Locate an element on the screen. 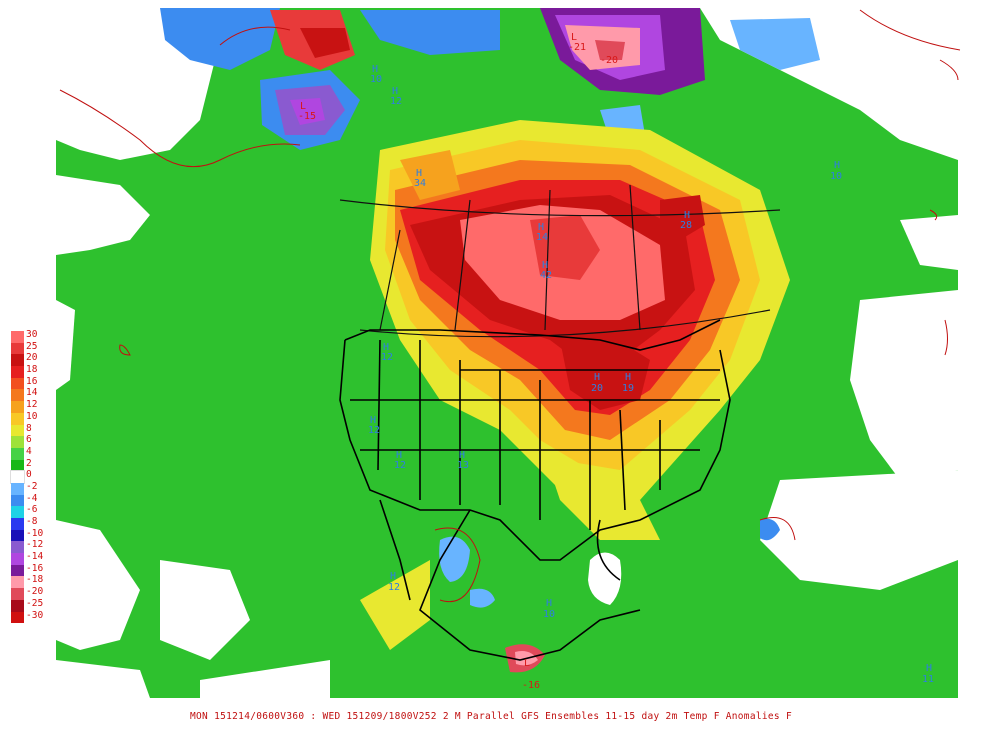 Image resolution: width=982 pixels, height=732 pixels. legend-entry: -8 is located at coordinates (40, 523).